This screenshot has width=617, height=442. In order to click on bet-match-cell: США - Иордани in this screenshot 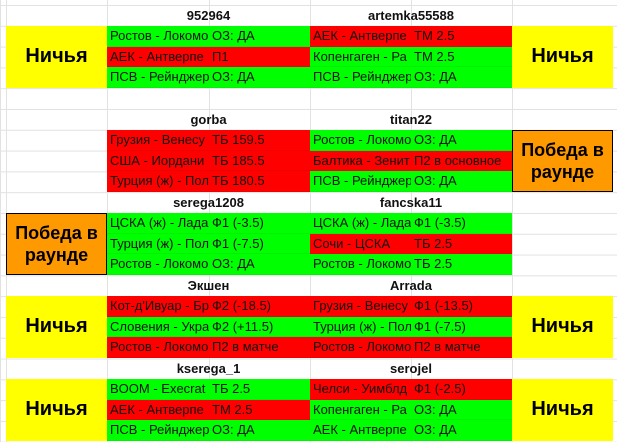, I will do `click(158, 161)`.